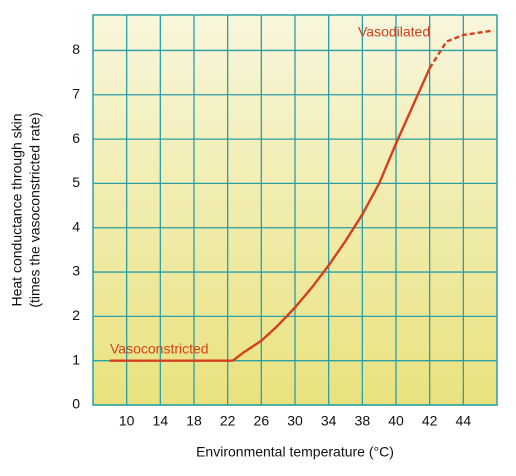 Image resolution: width=516 pixels, height=476 pixels. I want to click on x-tick-label: 30, so click(295, 421).